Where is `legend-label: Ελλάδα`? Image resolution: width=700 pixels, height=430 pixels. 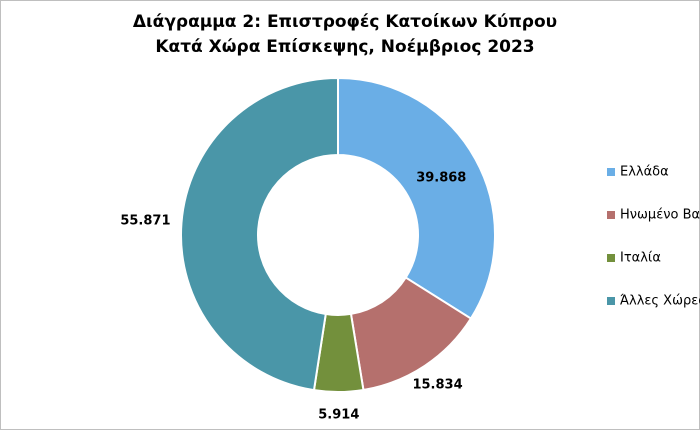 legend-label: Ελλάδα is located at coordinates (644, 172).